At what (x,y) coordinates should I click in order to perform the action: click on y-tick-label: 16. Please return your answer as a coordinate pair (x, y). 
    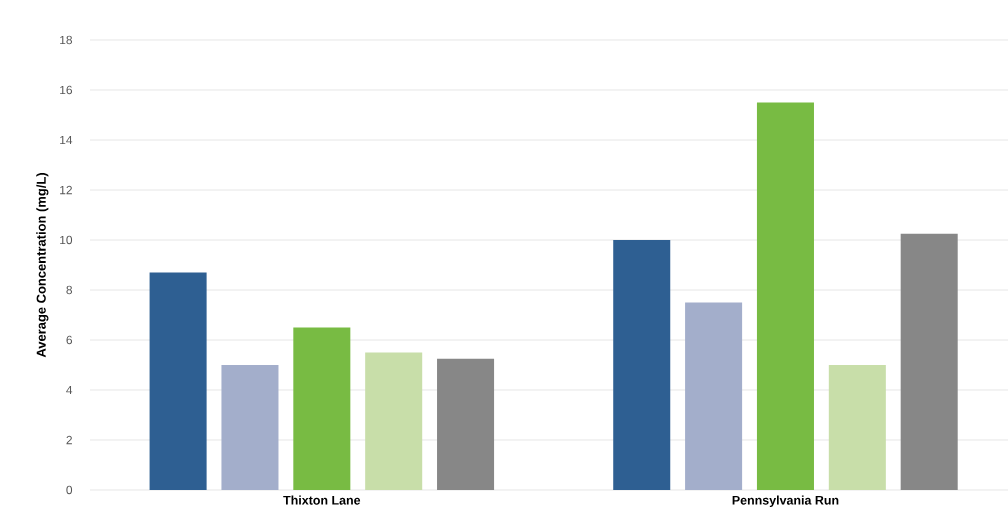
    Looking at the image, I should click on (66, 90).